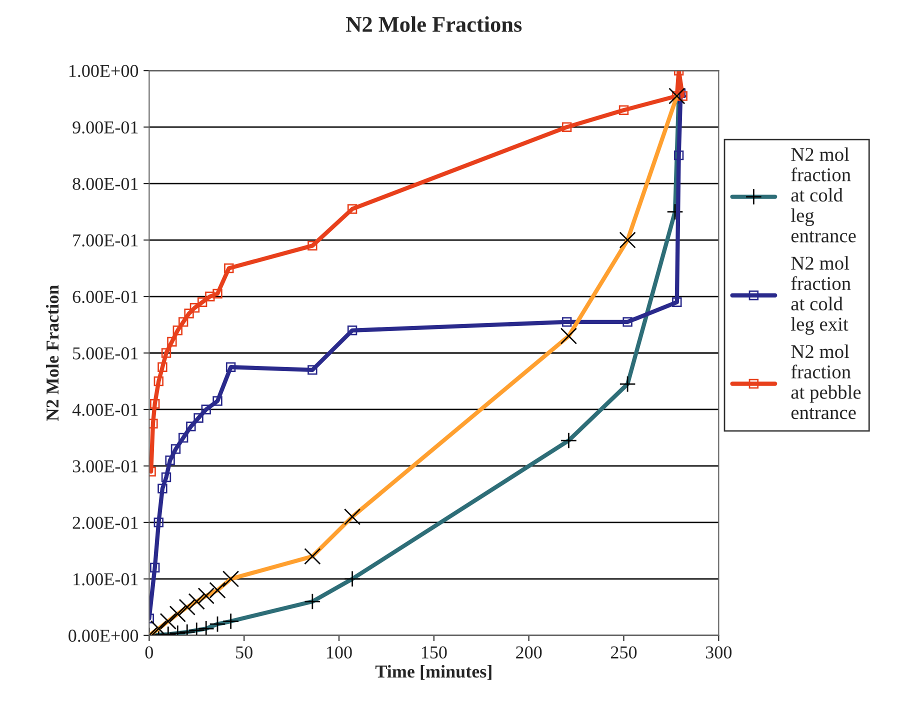  What do you see at coordinates (105, 410) in the screenshot?
I see `y-tick-label: 4.00E-01` at bounding box center [105, 410].